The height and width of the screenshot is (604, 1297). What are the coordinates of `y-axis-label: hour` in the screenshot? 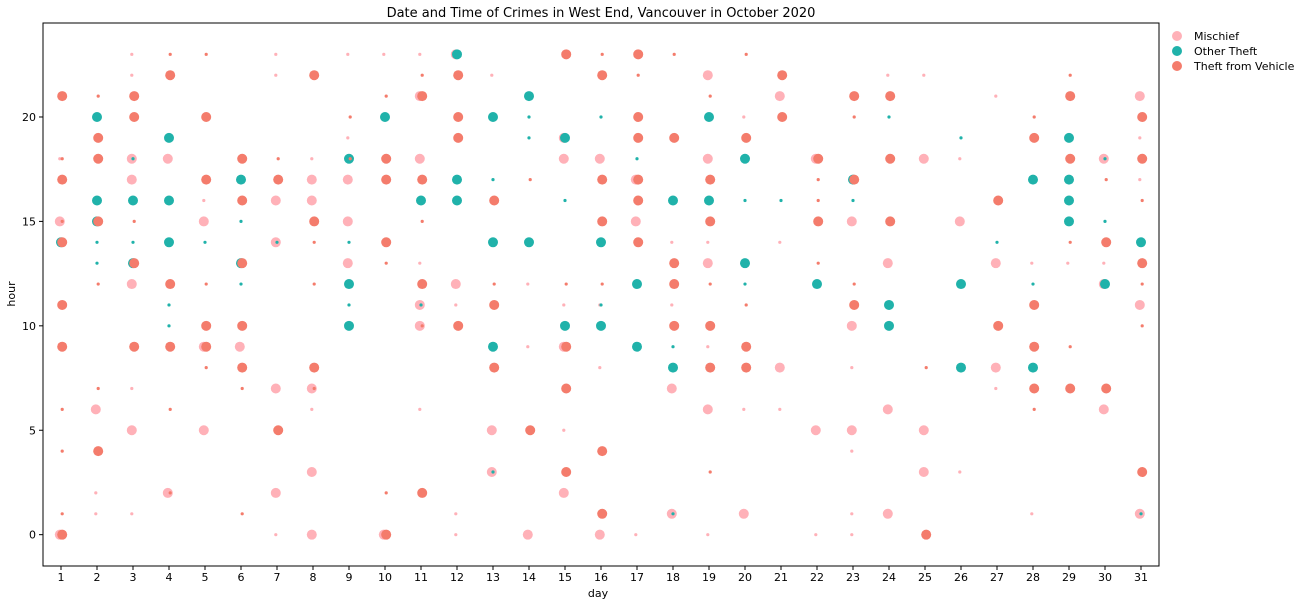 It's located at (11, 294).